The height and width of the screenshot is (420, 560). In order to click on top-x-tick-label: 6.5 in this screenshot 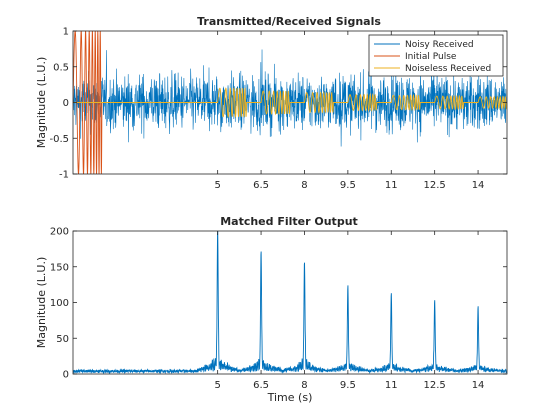, I will do `click(261, 185)`.